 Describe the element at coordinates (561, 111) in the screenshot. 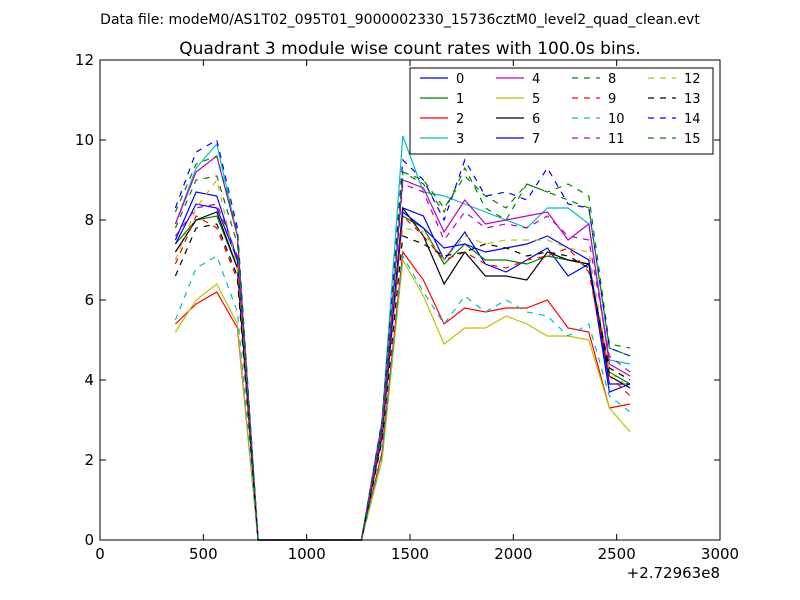

I see `legend-box` at that location.